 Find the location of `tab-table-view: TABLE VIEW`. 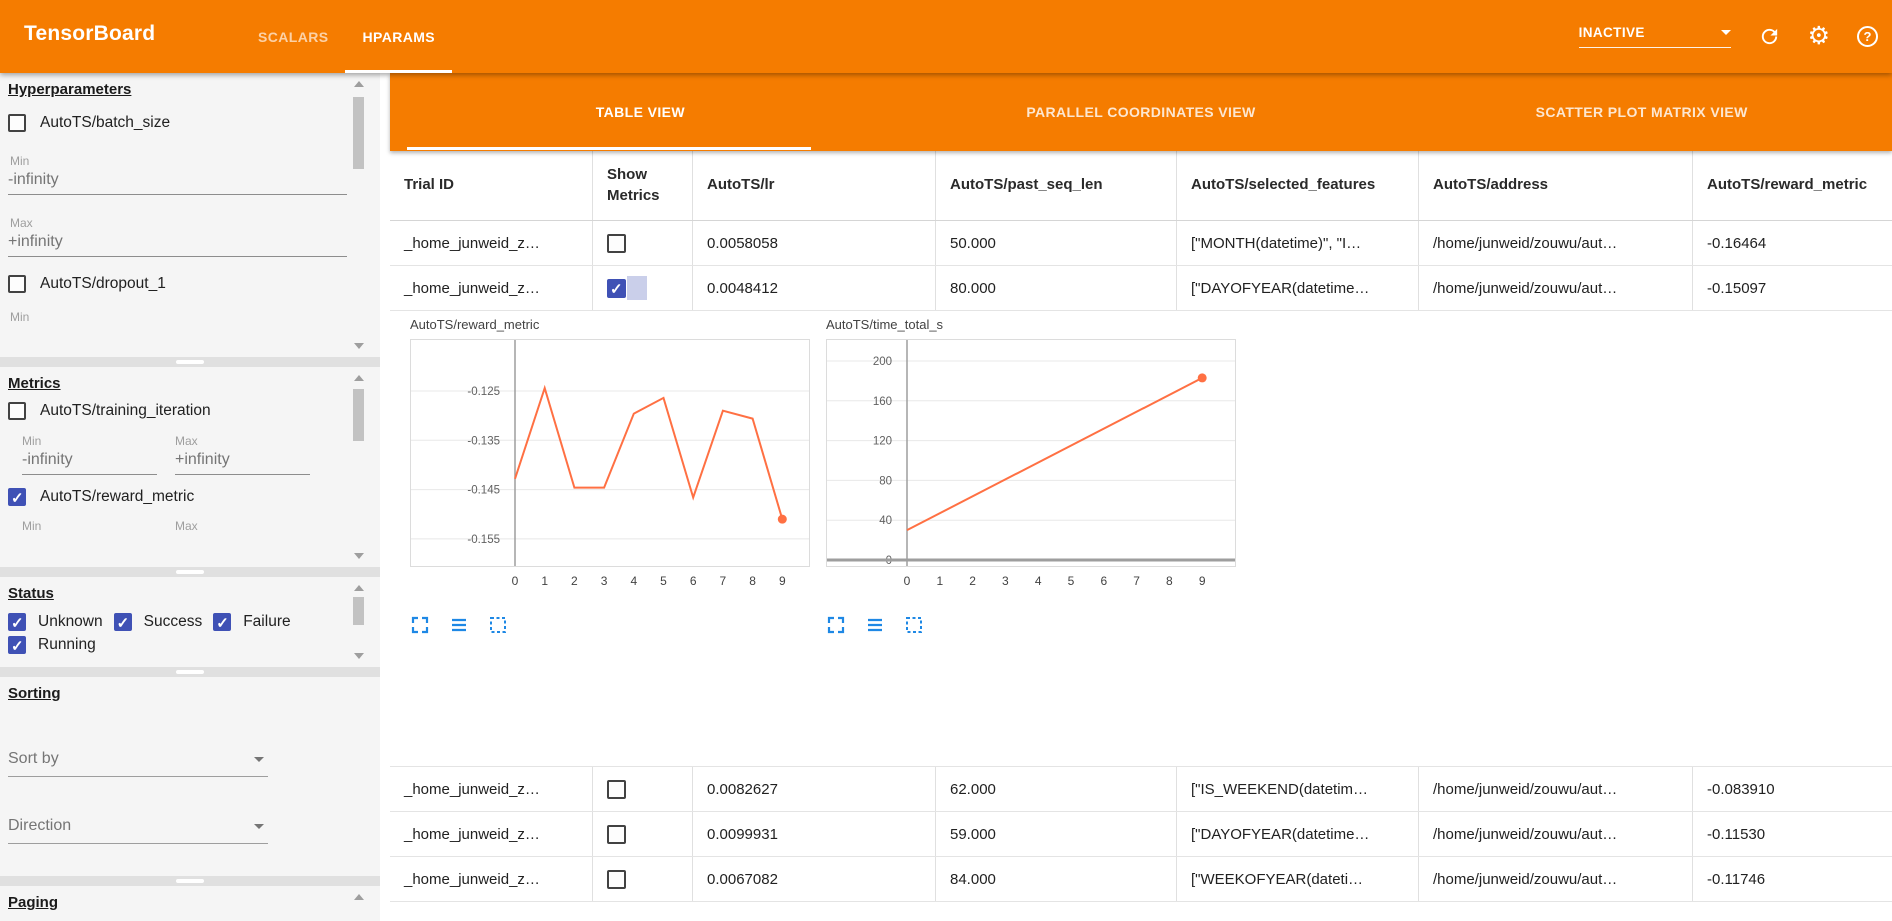

tab-table-view: TABLE VIEW is located at coordinates (640, 112).